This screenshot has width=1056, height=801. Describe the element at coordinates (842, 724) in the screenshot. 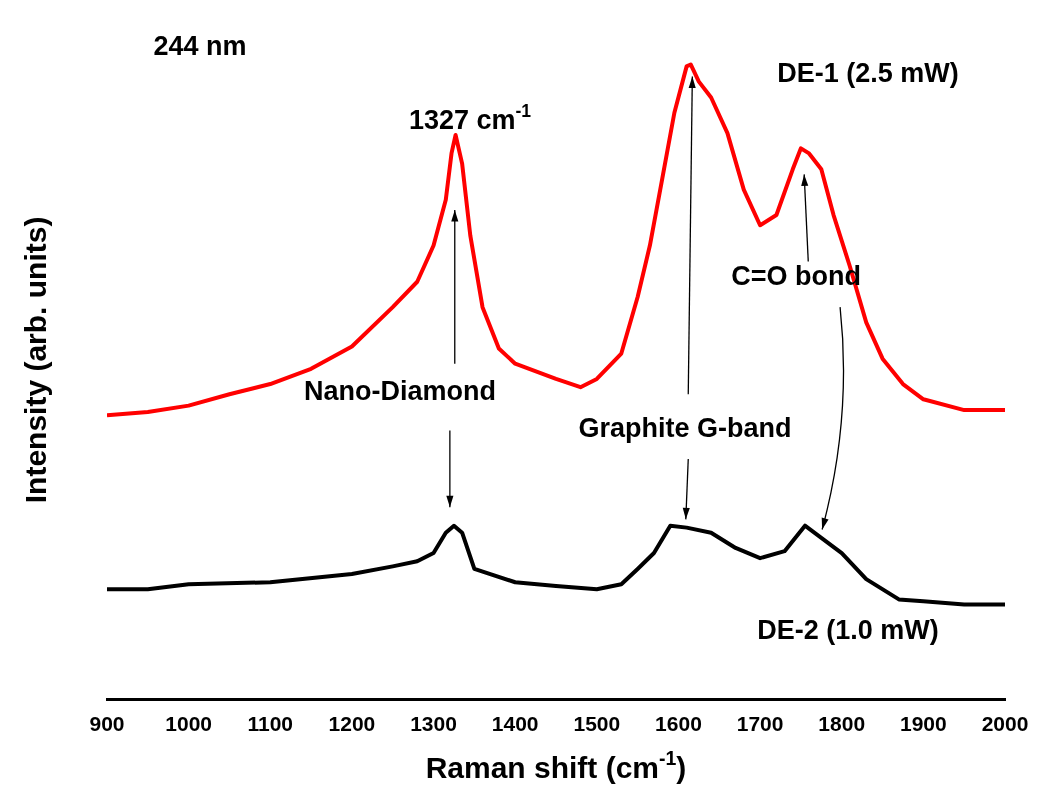

I see `x-tick-label: 1800` at that location.